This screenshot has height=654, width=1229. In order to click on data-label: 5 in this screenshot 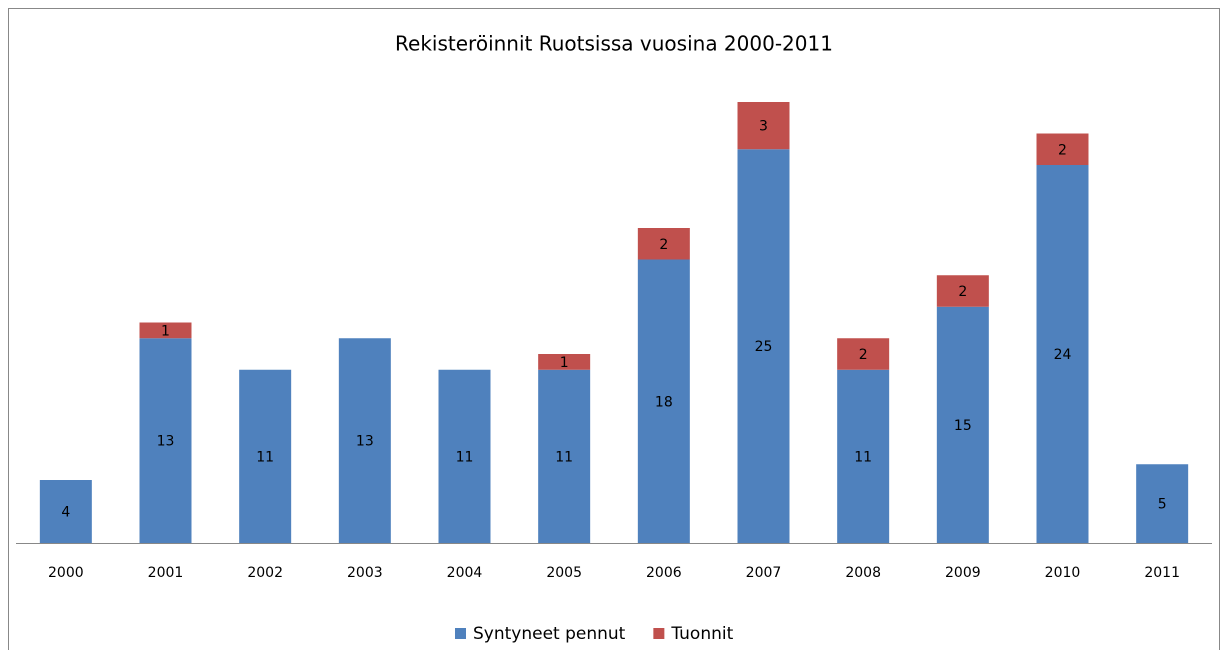, I will do `click(1162, 505)`.